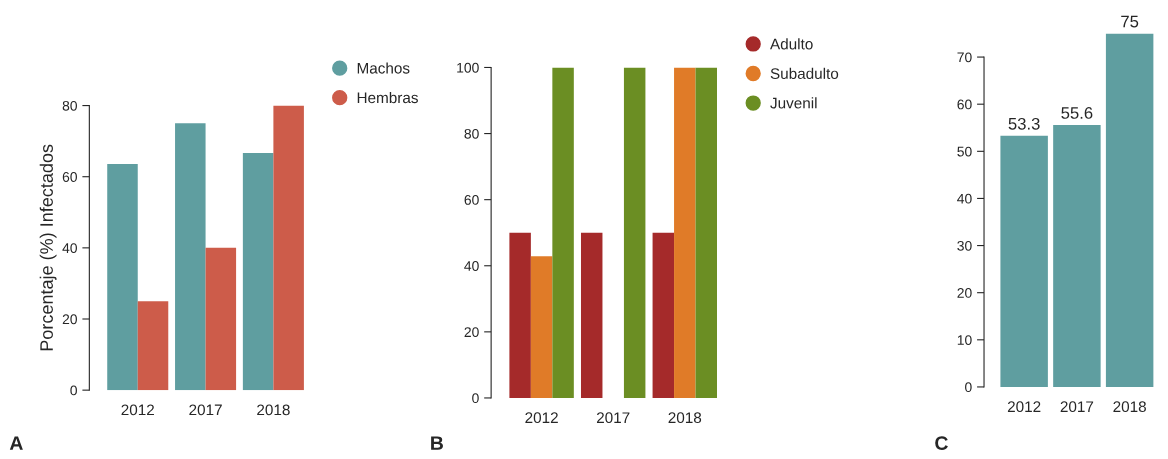 This screenshot has width=1168, height=459. Describe the element at coordinates (964, 57) in the screenshot. I see `y-tick-label: 70` at that location.